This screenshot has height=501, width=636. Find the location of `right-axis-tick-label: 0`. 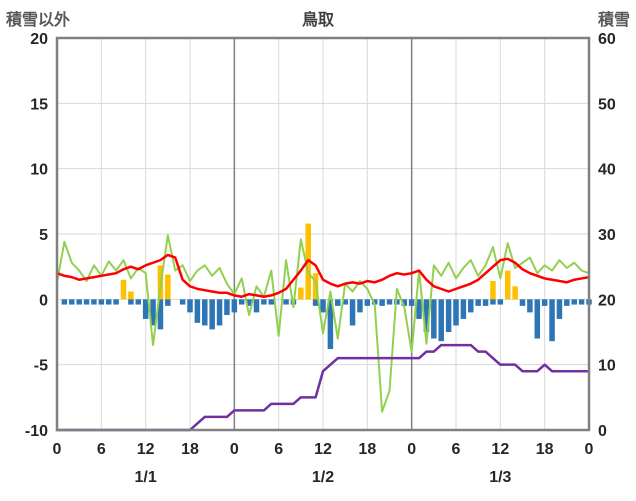

right-axis-tick-label: 0 is located at coordinates (602, 431).